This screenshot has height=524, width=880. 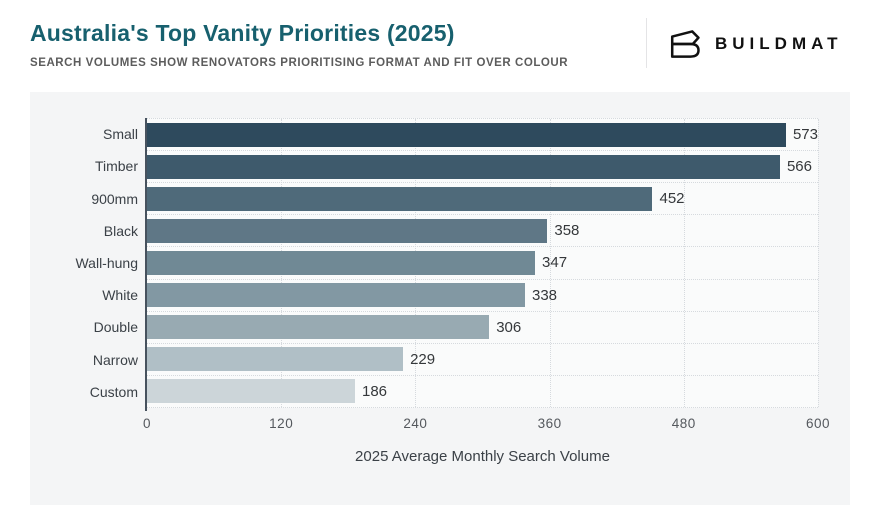 What do you see at coordinates (685, 44) in the screenshot?
I see `buildmat-b-icon` at bounding box center [685, 44].